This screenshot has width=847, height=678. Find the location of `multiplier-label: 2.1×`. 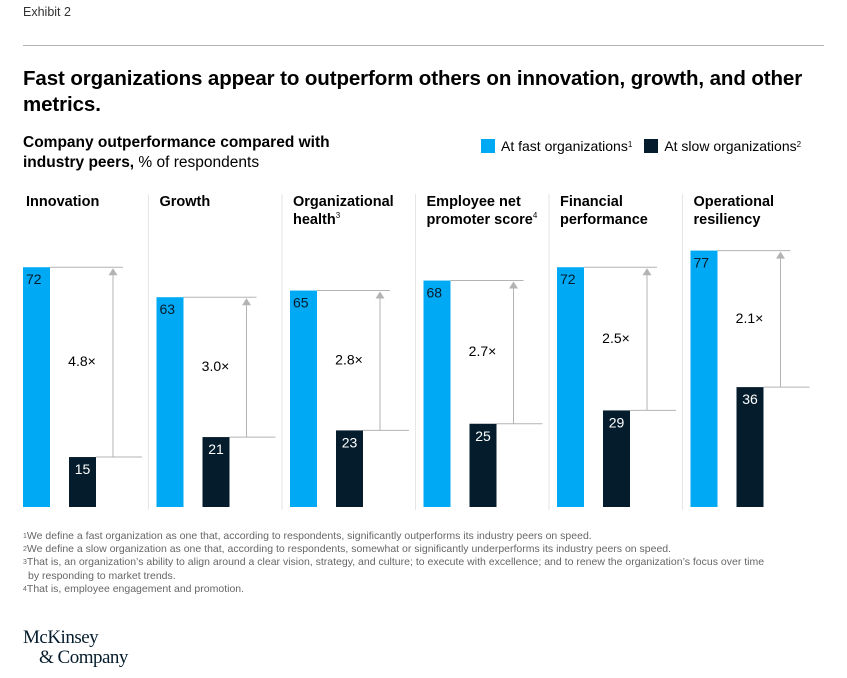

multiplier-label: 2.1× is located at coordinates (750, 318).